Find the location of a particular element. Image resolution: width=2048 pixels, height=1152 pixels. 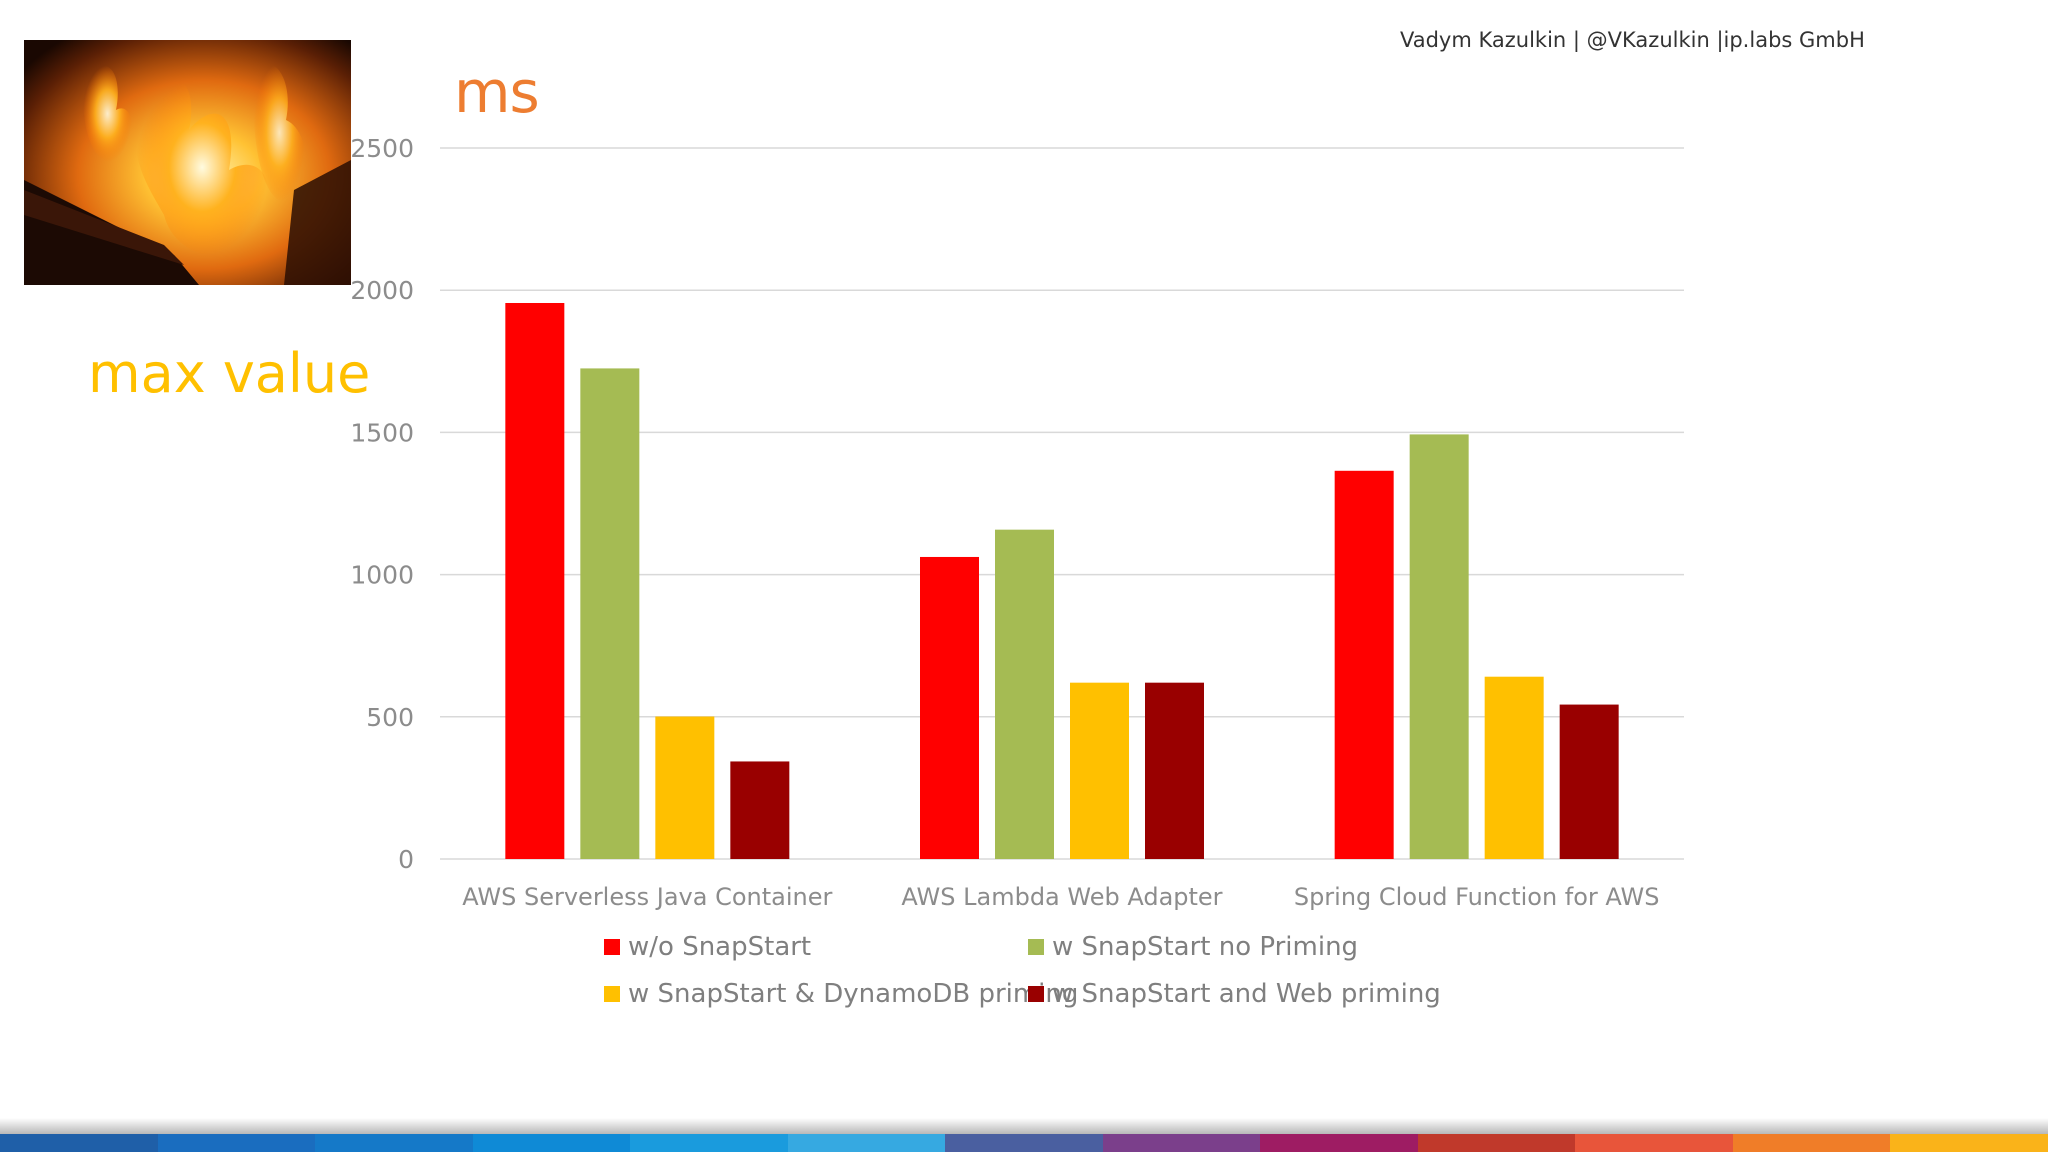

unit-label: ms is located at coordinates (497, 92).